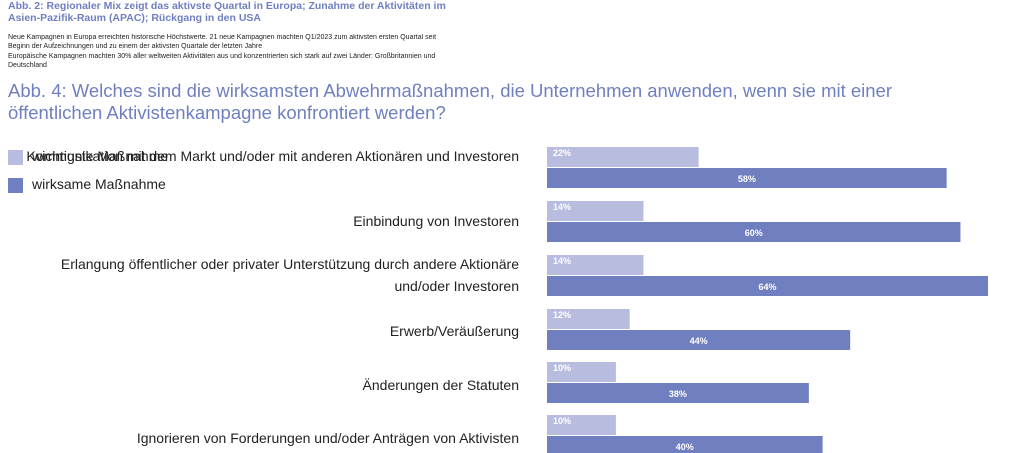 This screenshot has width=1024, height=453. Describe the element at coordinates (15, 157) in the screenshot. I see `legend-swatch-light` at that location.